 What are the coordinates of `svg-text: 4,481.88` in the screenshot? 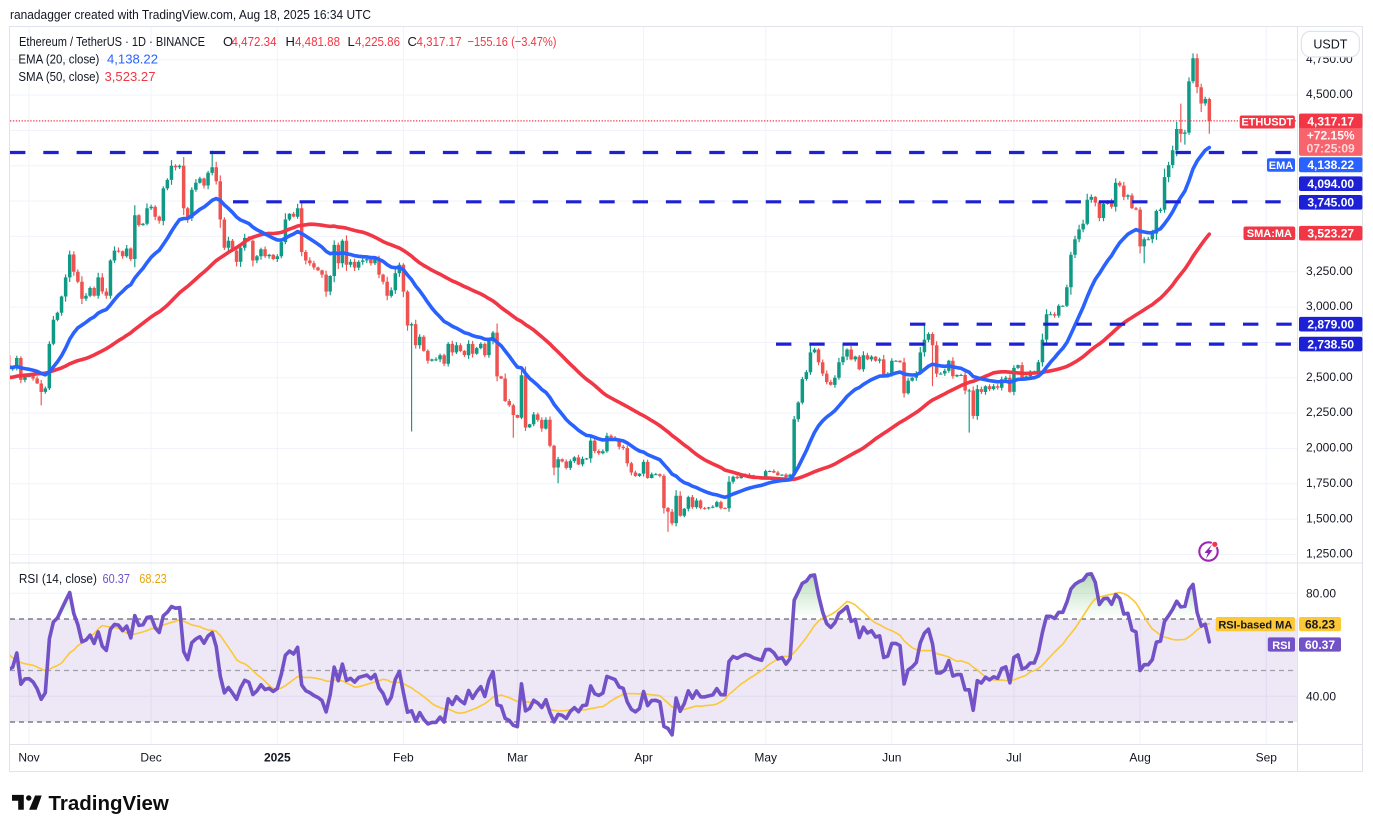 It's located at (317, 41).